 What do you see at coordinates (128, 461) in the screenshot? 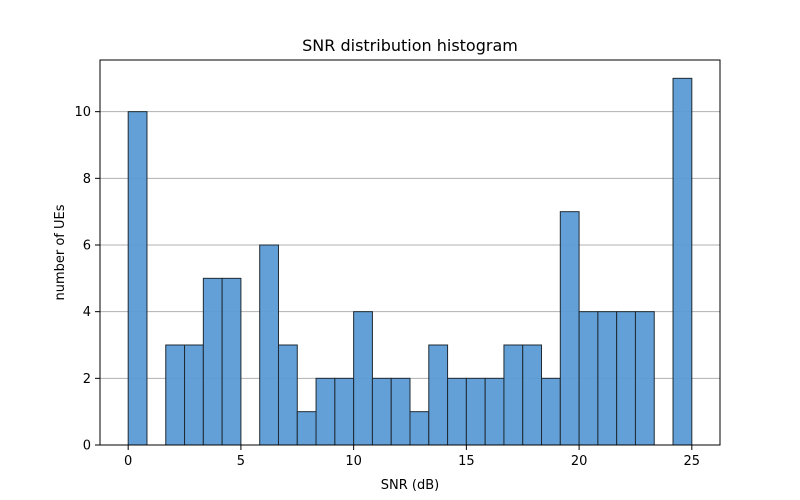
I see `x-tick-label: 0` at bounding box center [128, 461].